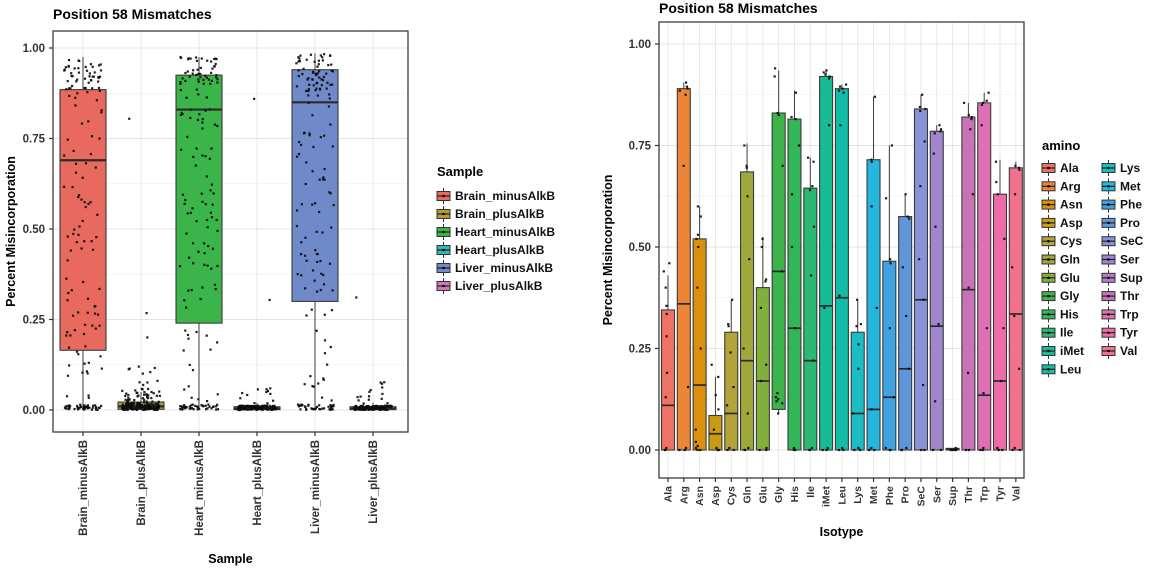 Image resolution: width=1154 pixels, height=576 pixels. What do you see at coordinates (985, 494) in the screenshot?
I see `x-tick-label: Trp` at bounding box center [985, 494].